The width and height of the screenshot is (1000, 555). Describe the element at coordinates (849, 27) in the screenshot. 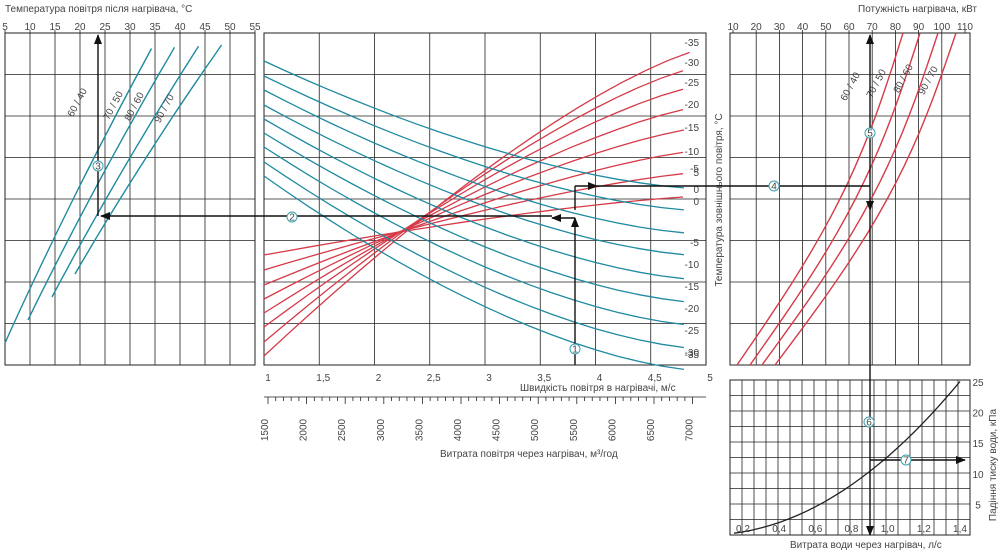

I see `power-tick-label-5: 60` at that location.